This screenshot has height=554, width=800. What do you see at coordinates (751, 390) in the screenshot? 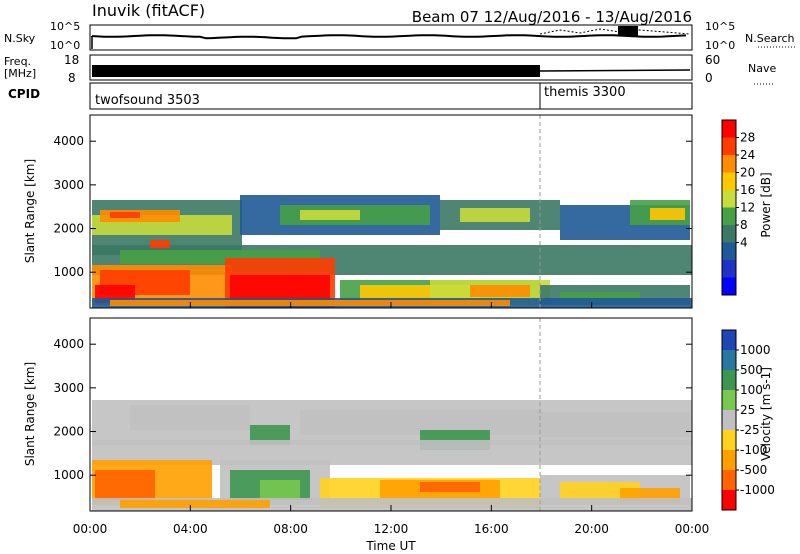
I see `velocity-colorbar-label-2: 100` at bounding box center [751, 390].